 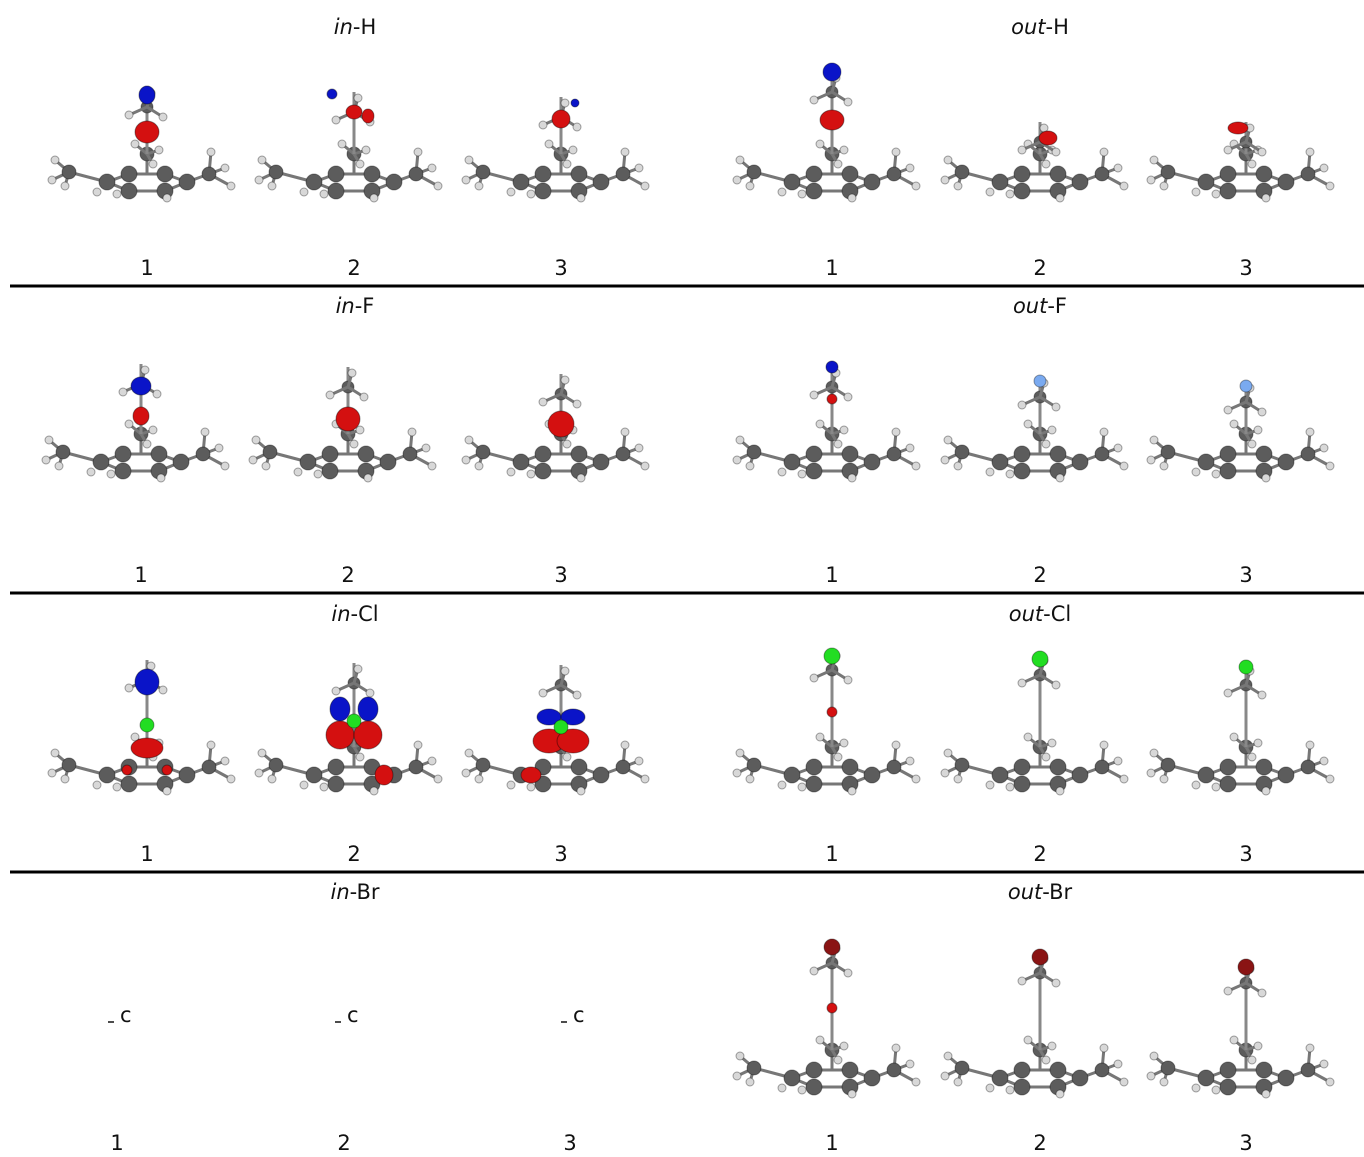 I want to click on title-rest: -Br, so click(x=1057, y=892).